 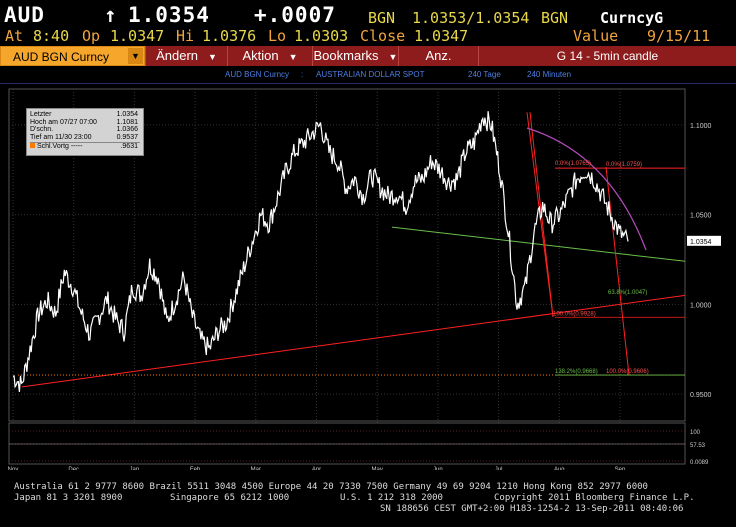 What do you see at coordinates (14, 36) in the screenshot?
I see `at-label: At` at bounding box center [14, 36].